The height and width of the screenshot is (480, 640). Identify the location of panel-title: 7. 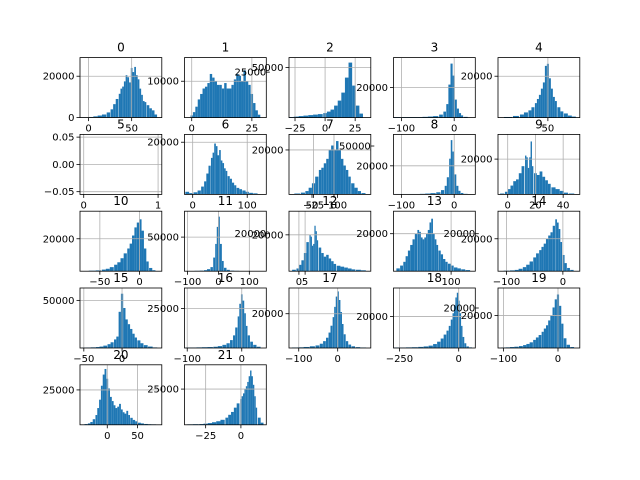
(330, 124).